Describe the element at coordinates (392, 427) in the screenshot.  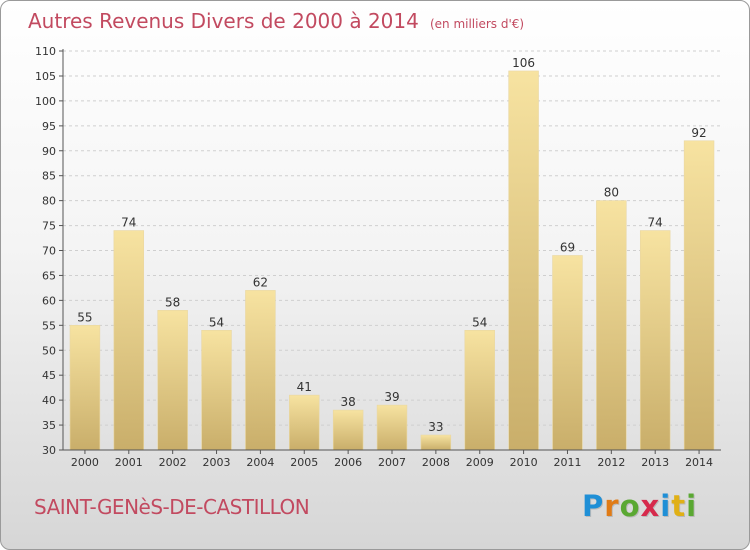
I see `bar-2007` at that location.